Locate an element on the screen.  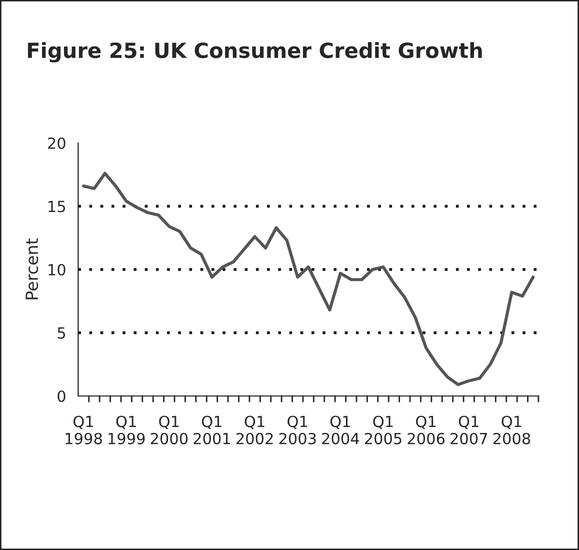
x-tick-label: Q1 2007 is located at coordinates (469, 430).